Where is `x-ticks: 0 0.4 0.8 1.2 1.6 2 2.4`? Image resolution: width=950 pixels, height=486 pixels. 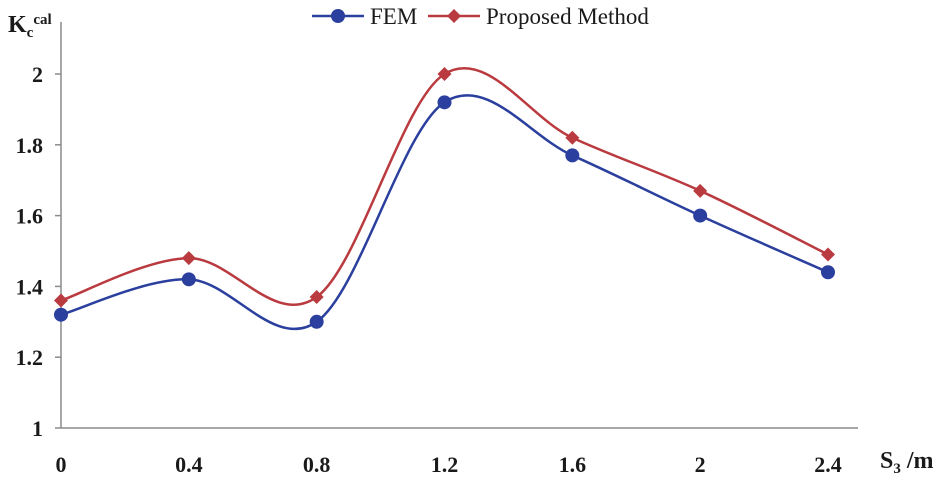
x-ticks: 0 0.4 0.8 1.2 1.6 2 2.4 is located at coordinates (449, 464).